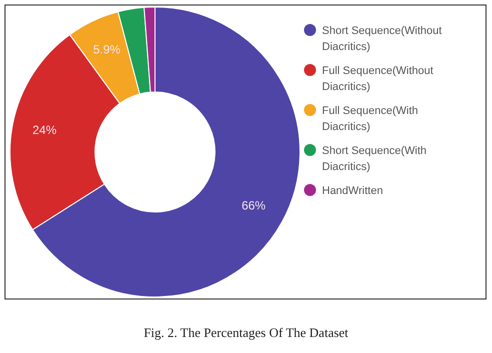 The height and width of the screenshot is (353, 492). What do you see at coordinates (254, 205) in the screenshot?
I see `data-label: 66%` at bounding box center [254, 205].